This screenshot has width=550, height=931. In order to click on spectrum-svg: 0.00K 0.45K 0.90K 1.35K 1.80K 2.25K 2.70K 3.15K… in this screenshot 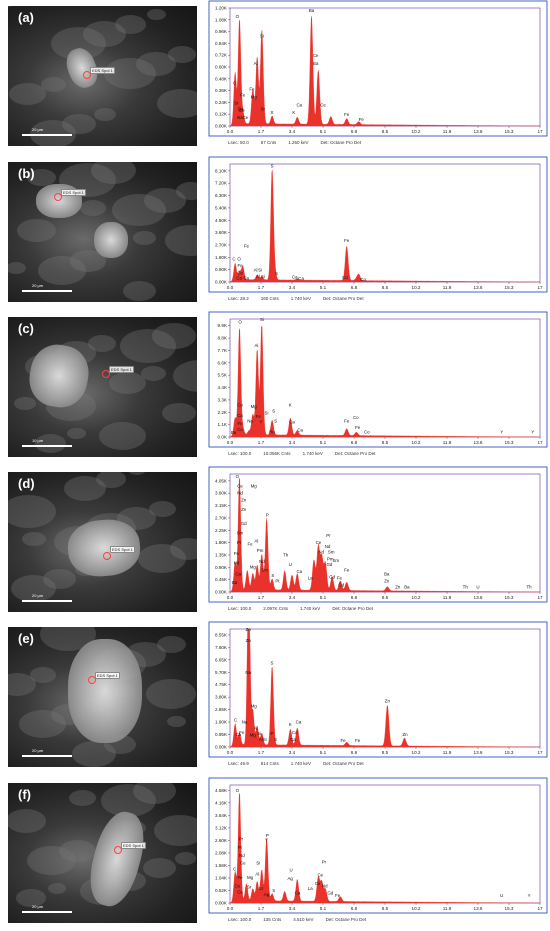, I will do `click(378, 534)`.